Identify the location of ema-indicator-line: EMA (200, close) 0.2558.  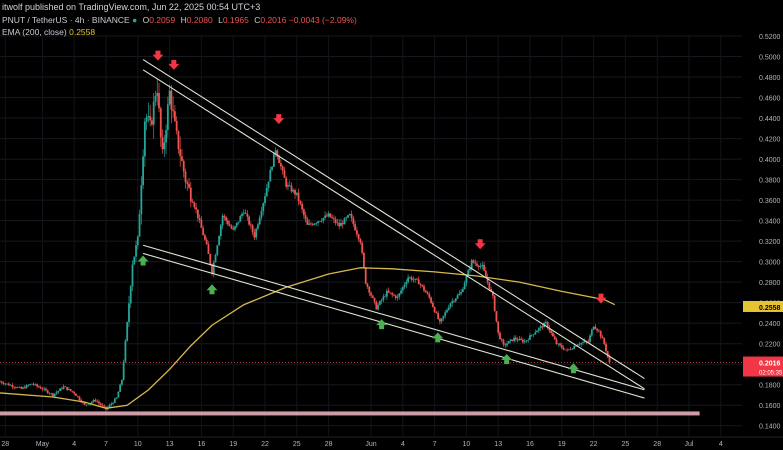
(48, 32).